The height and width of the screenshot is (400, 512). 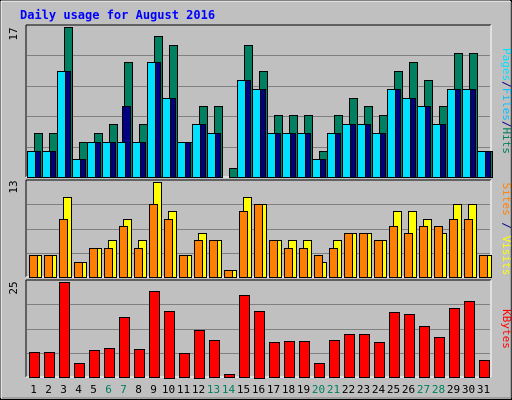 I want to click on right-legend-0: Pages/Files/Hits, so click(x=506, y=101).